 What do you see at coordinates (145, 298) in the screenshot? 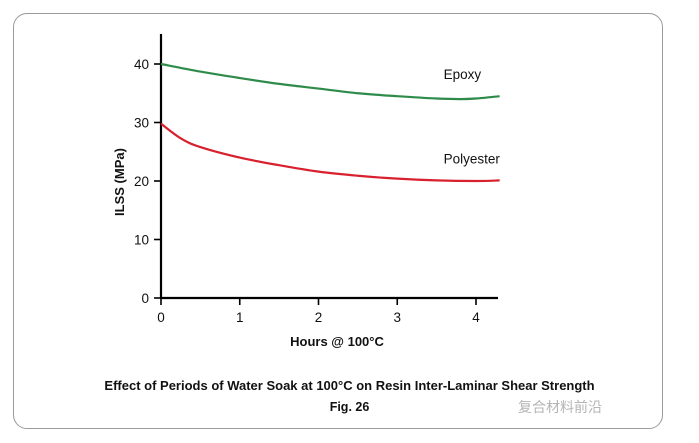
I see `y-tick-label: 0` at bounding box center [145, 298].